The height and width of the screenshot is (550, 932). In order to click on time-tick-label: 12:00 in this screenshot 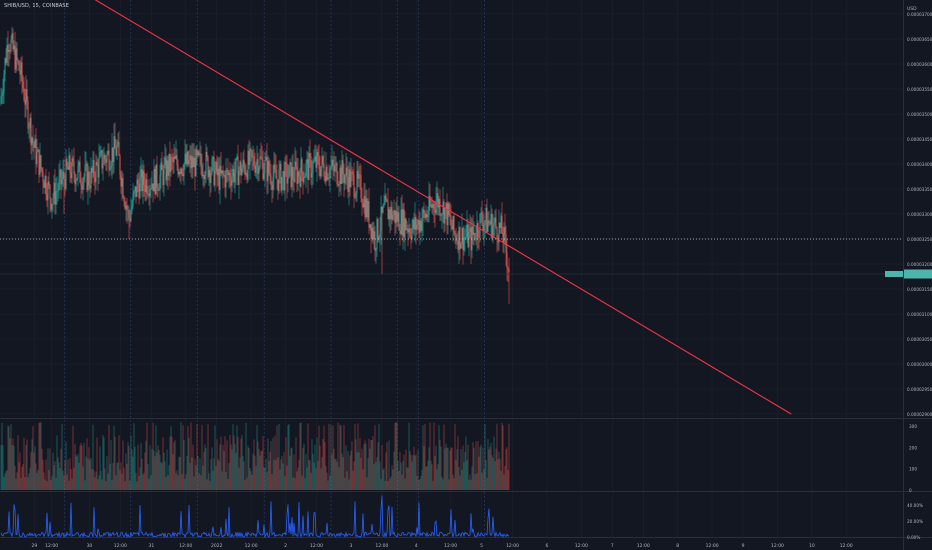, I will do `click(712, 546)`.